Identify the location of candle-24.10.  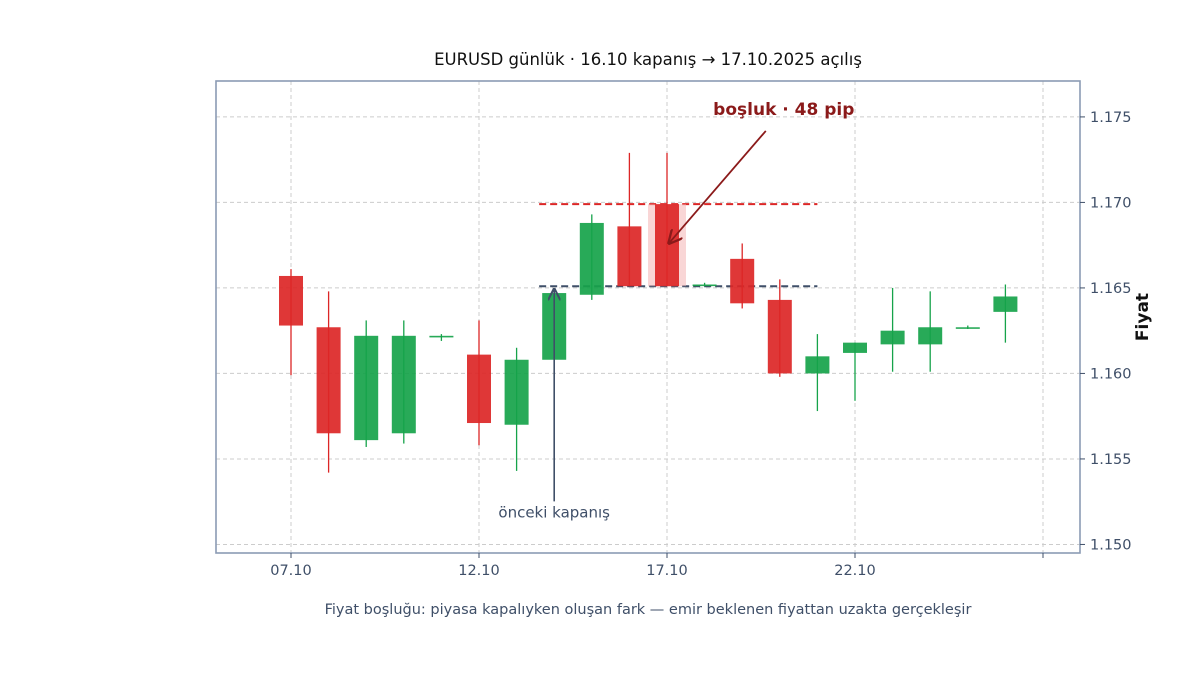
(930, 331).